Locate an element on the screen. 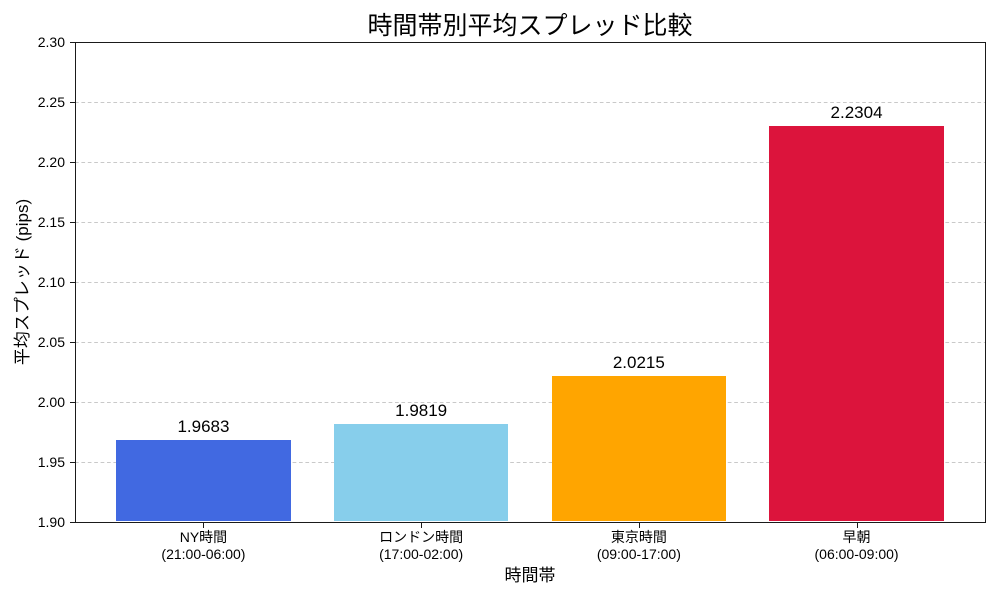  bar-value-label: 2.2304 is located at coordinates (856, 112).